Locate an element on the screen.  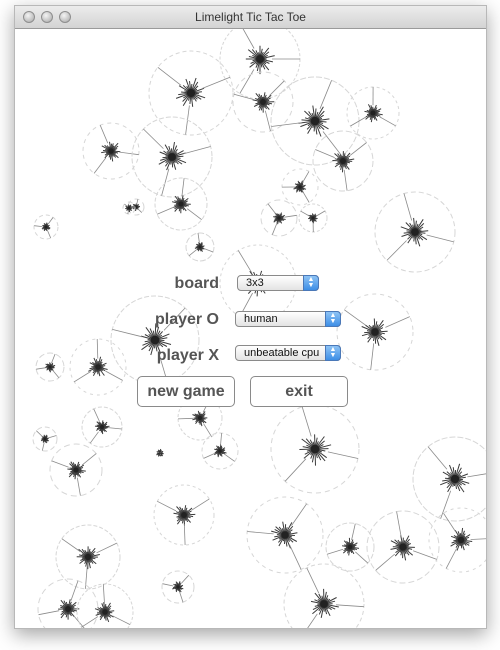
close-window-icon is located at coordinates (29, 17).